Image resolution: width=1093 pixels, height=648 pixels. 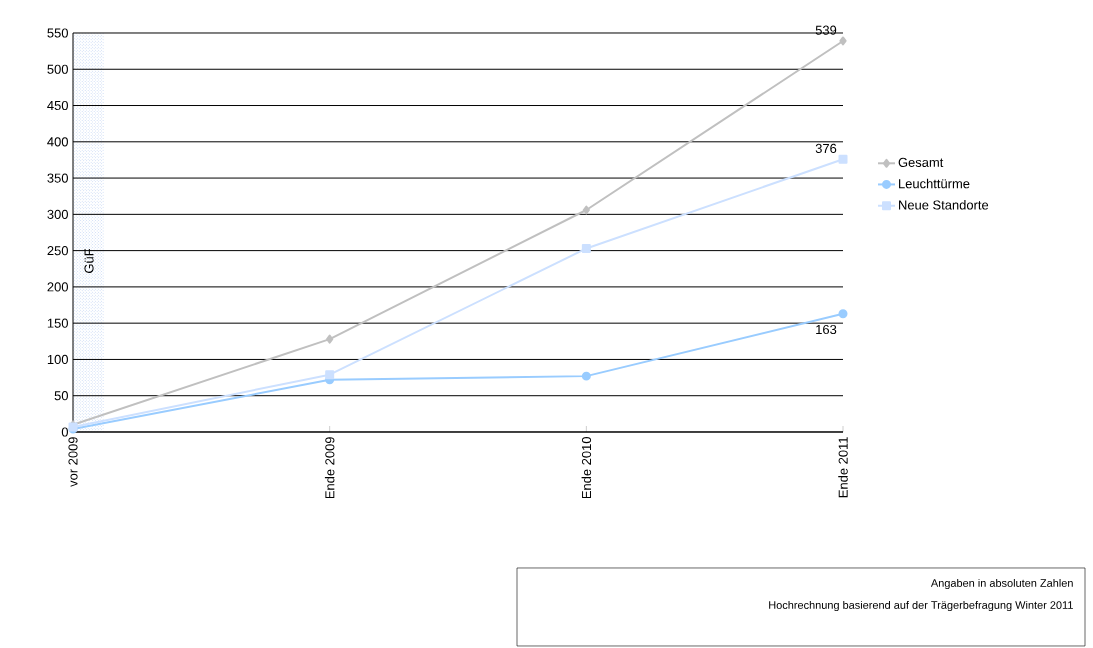 What do you see at coordinates (57, 178) in the screenshot?
I see `y-tick-label: 350` at bounding box center [57, 178].